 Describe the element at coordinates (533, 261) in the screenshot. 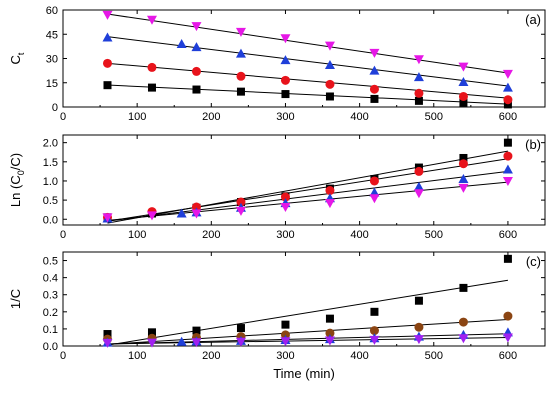

I see `panel-label: (c)` at that location.